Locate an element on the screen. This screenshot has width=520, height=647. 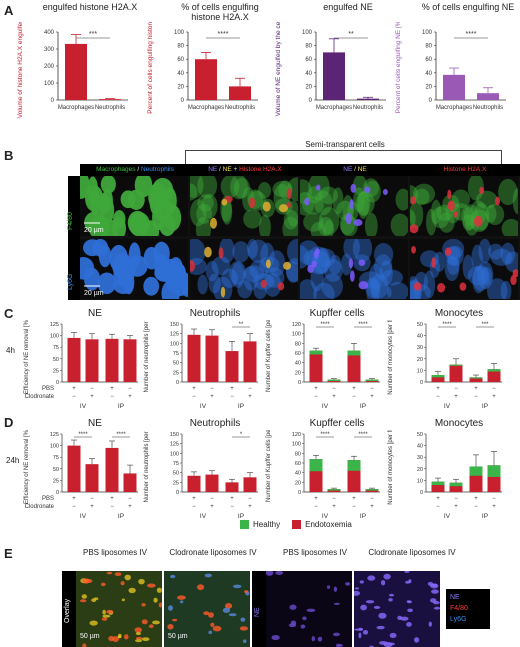
panelC-tick-label-2-6: 120 is located at coordinates (296, 325).